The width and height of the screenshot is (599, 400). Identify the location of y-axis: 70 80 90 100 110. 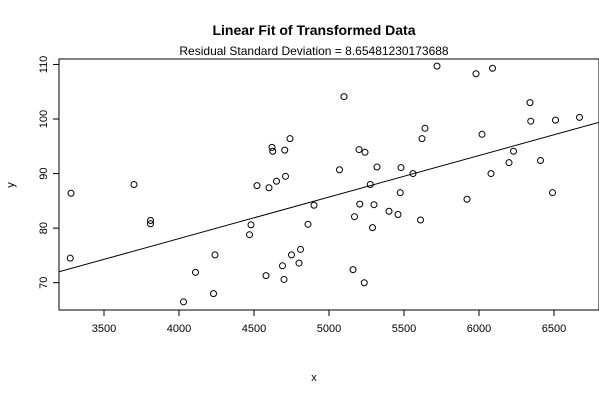
(48, 172).